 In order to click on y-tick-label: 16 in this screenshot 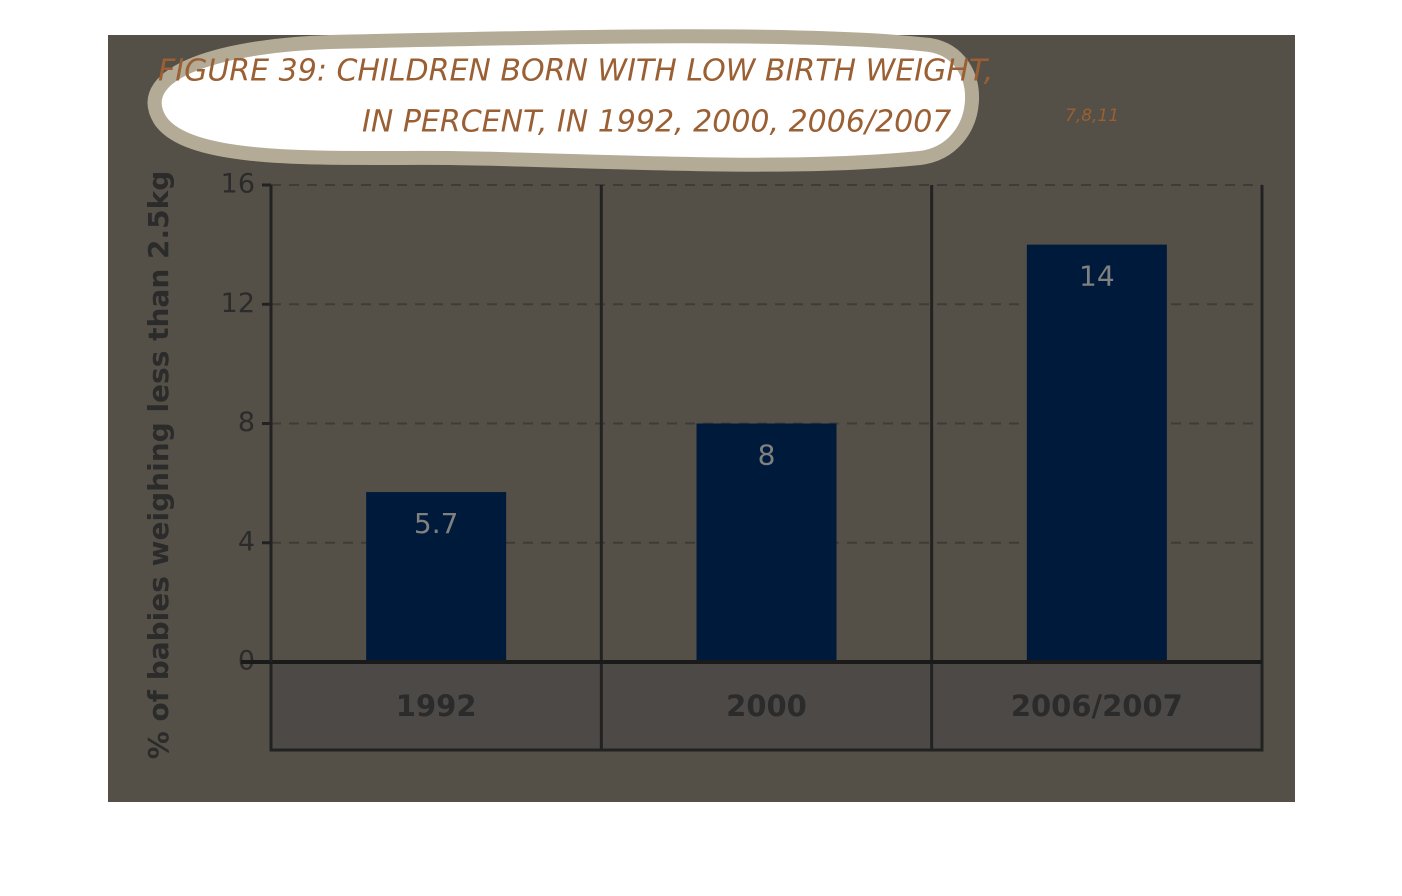, I will do `click(238, 184)`.